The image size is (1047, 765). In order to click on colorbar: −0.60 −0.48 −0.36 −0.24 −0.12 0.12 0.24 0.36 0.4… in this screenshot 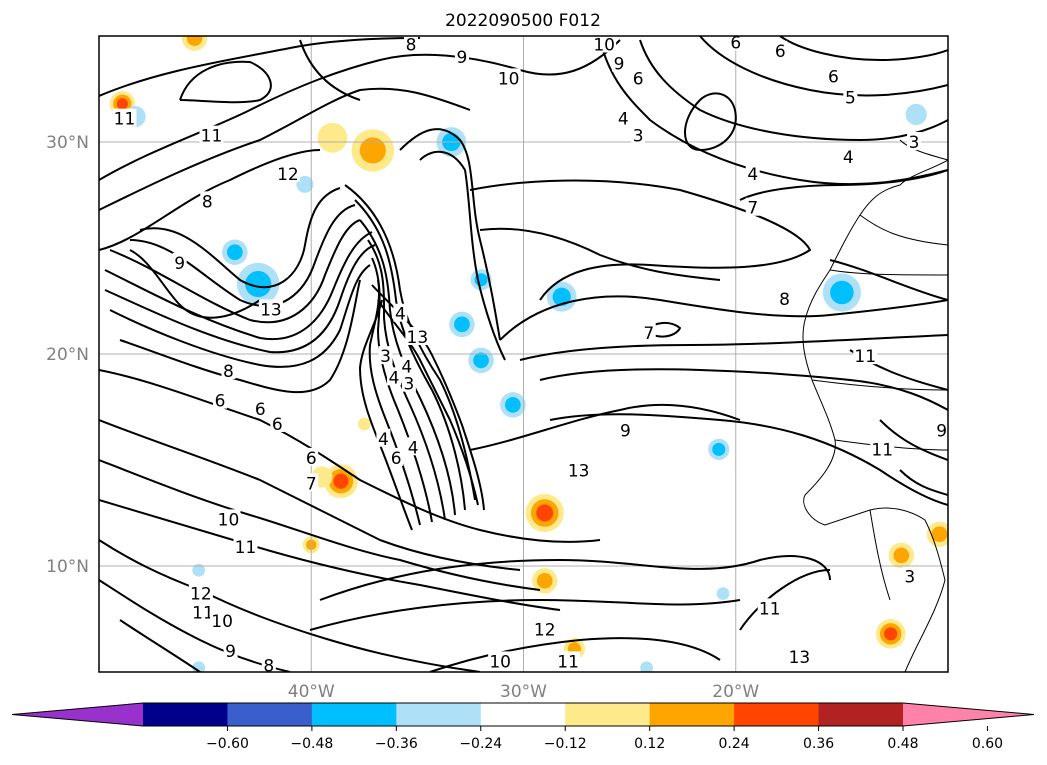, I will do `click(523, 727)`.